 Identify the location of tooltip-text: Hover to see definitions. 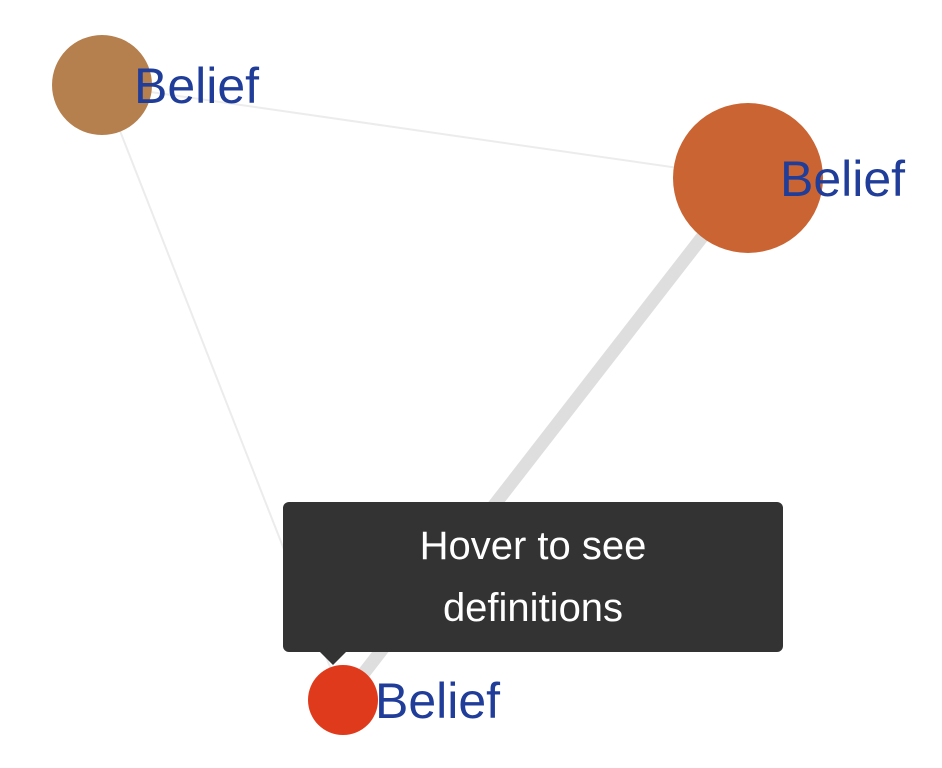
(533, 577).